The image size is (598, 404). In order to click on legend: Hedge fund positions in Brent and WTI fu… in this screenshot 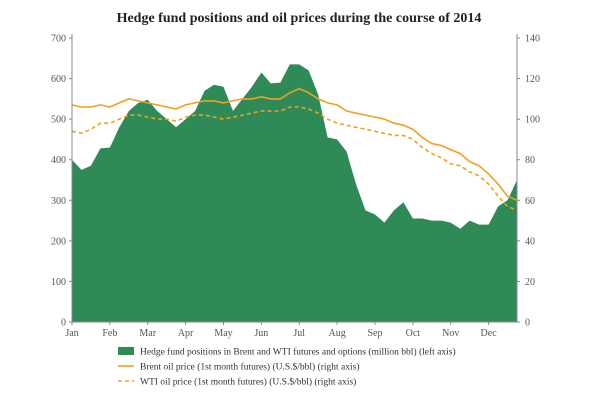, I will do `click(287, 367)`.